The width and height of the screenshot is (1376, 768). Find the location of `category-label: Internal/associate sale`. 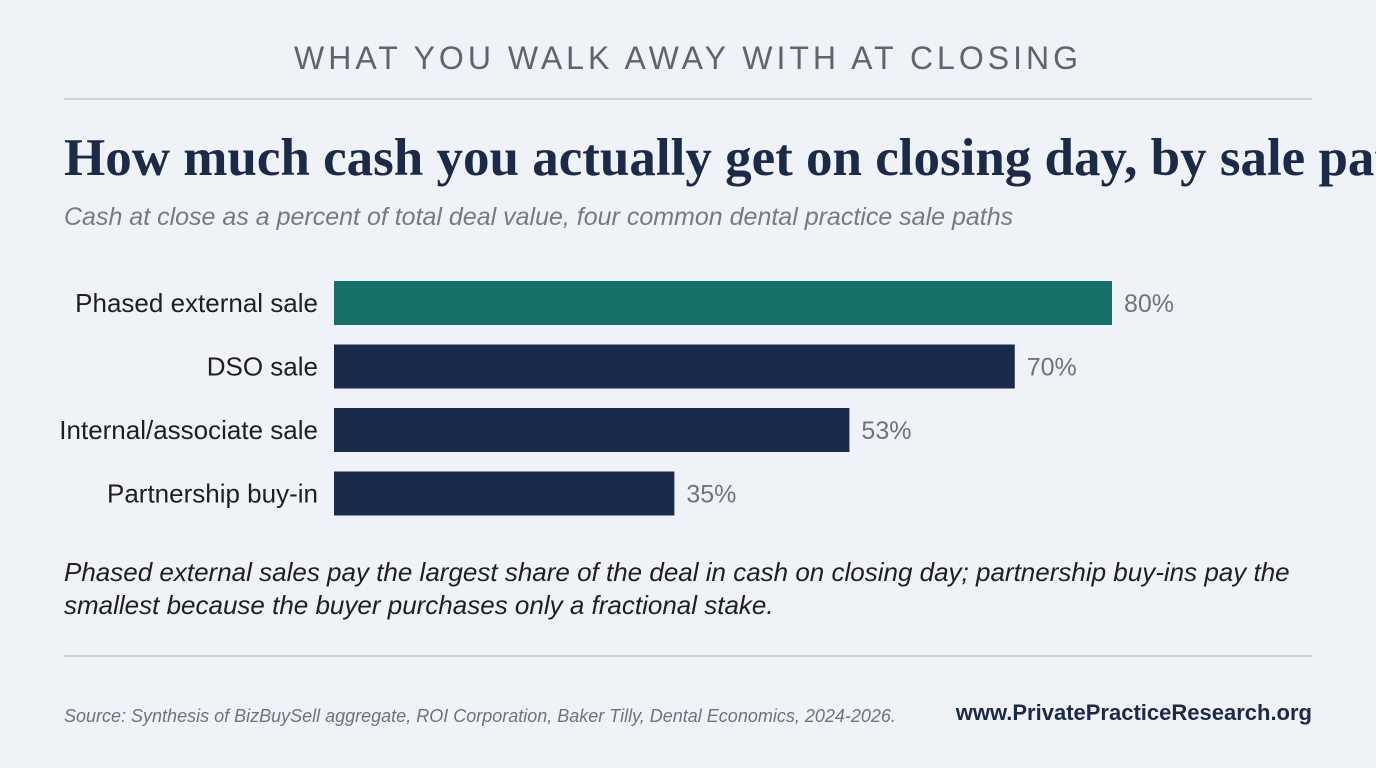

category-label: Internal/associate sale is located at coordinates (188, 430).